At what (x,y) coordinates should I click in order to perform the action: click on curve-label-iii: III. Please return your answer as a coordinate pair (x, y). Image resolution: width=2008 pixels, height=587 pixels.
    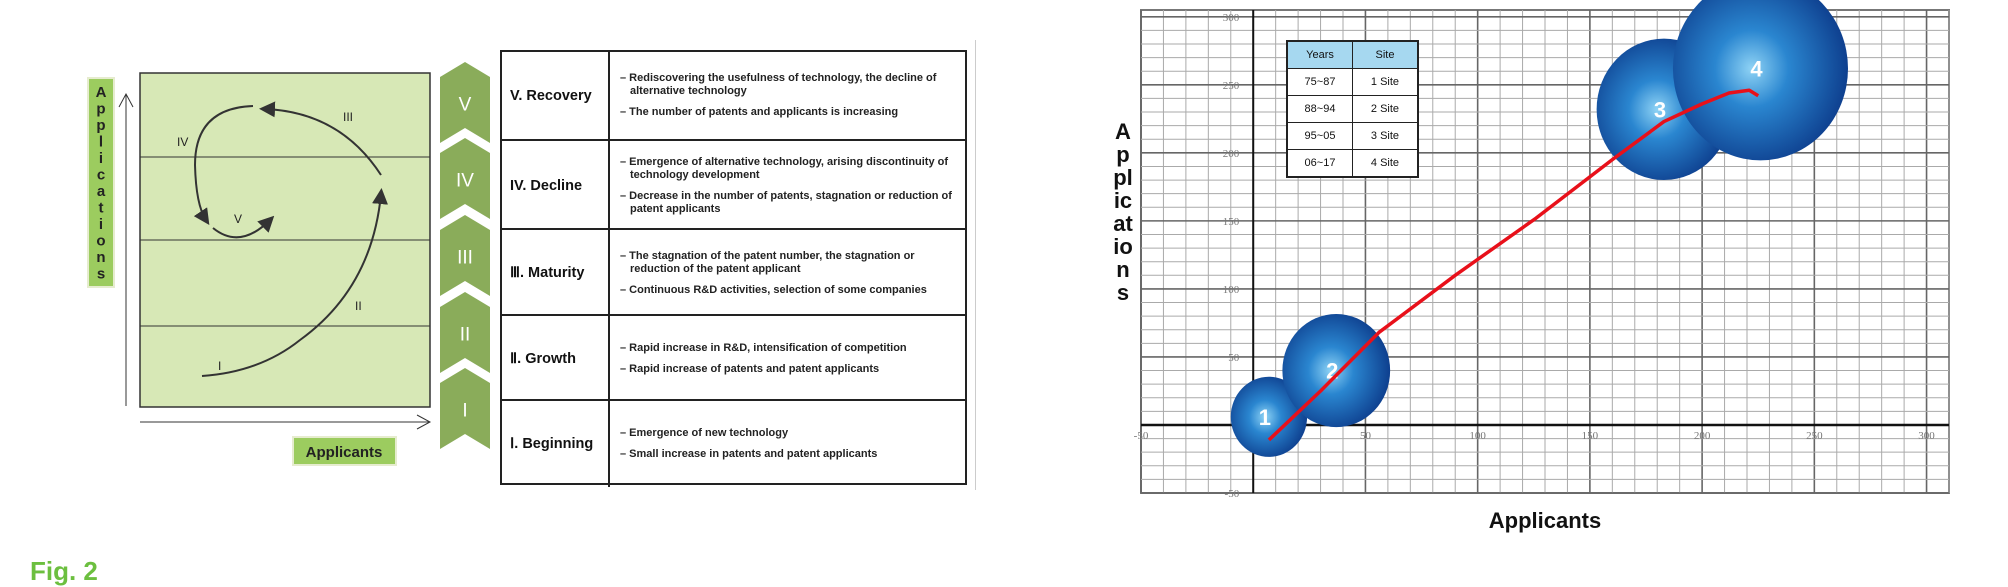
    Looking at the image, I should click on (348, 117).